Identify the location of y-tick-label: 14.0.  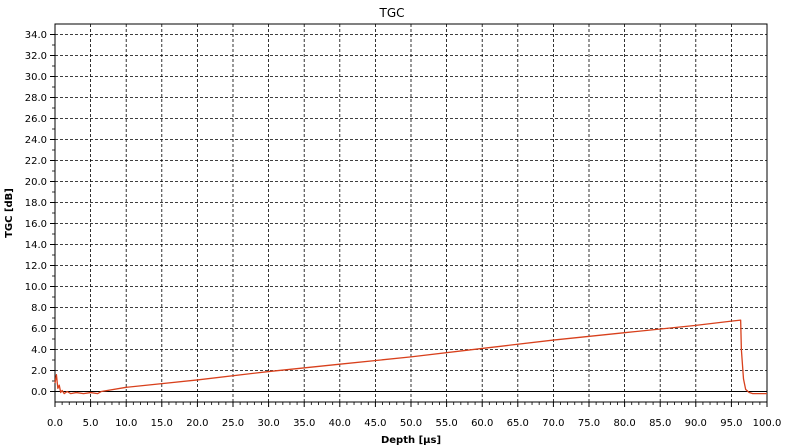
(36, 245).